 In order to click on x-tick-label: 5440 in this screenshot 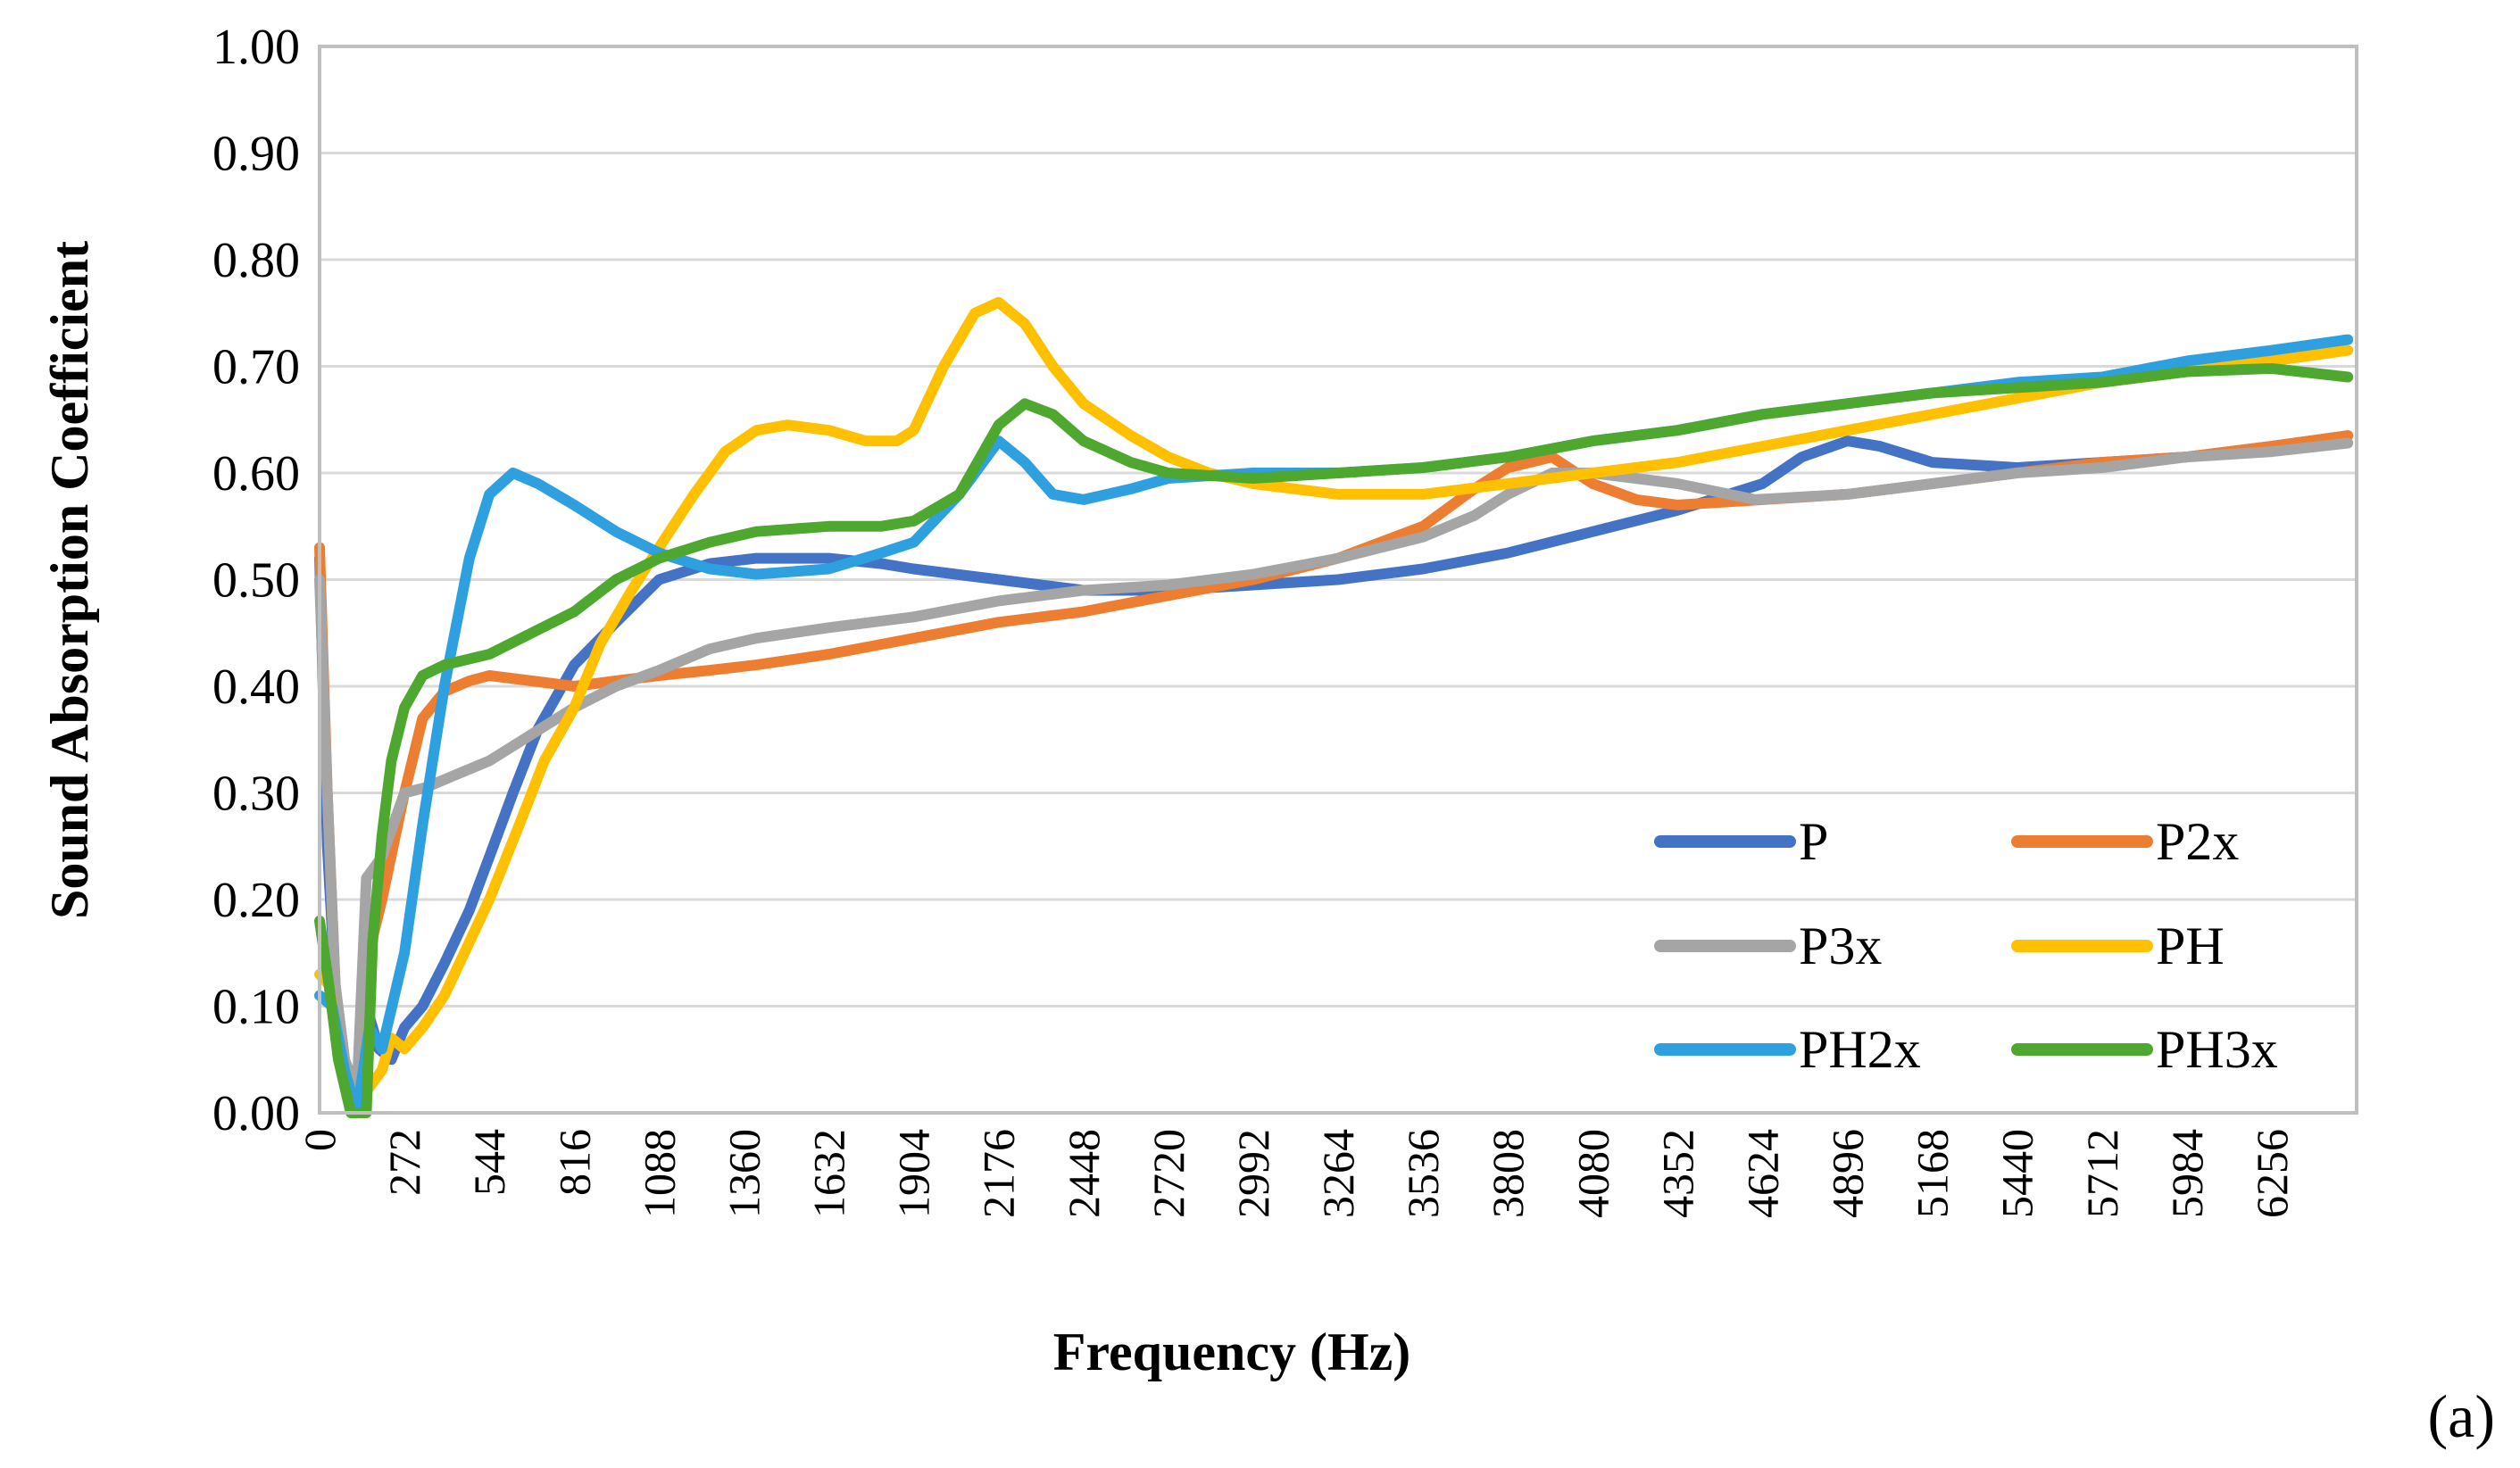, I will do `click(2017, 1173)`.